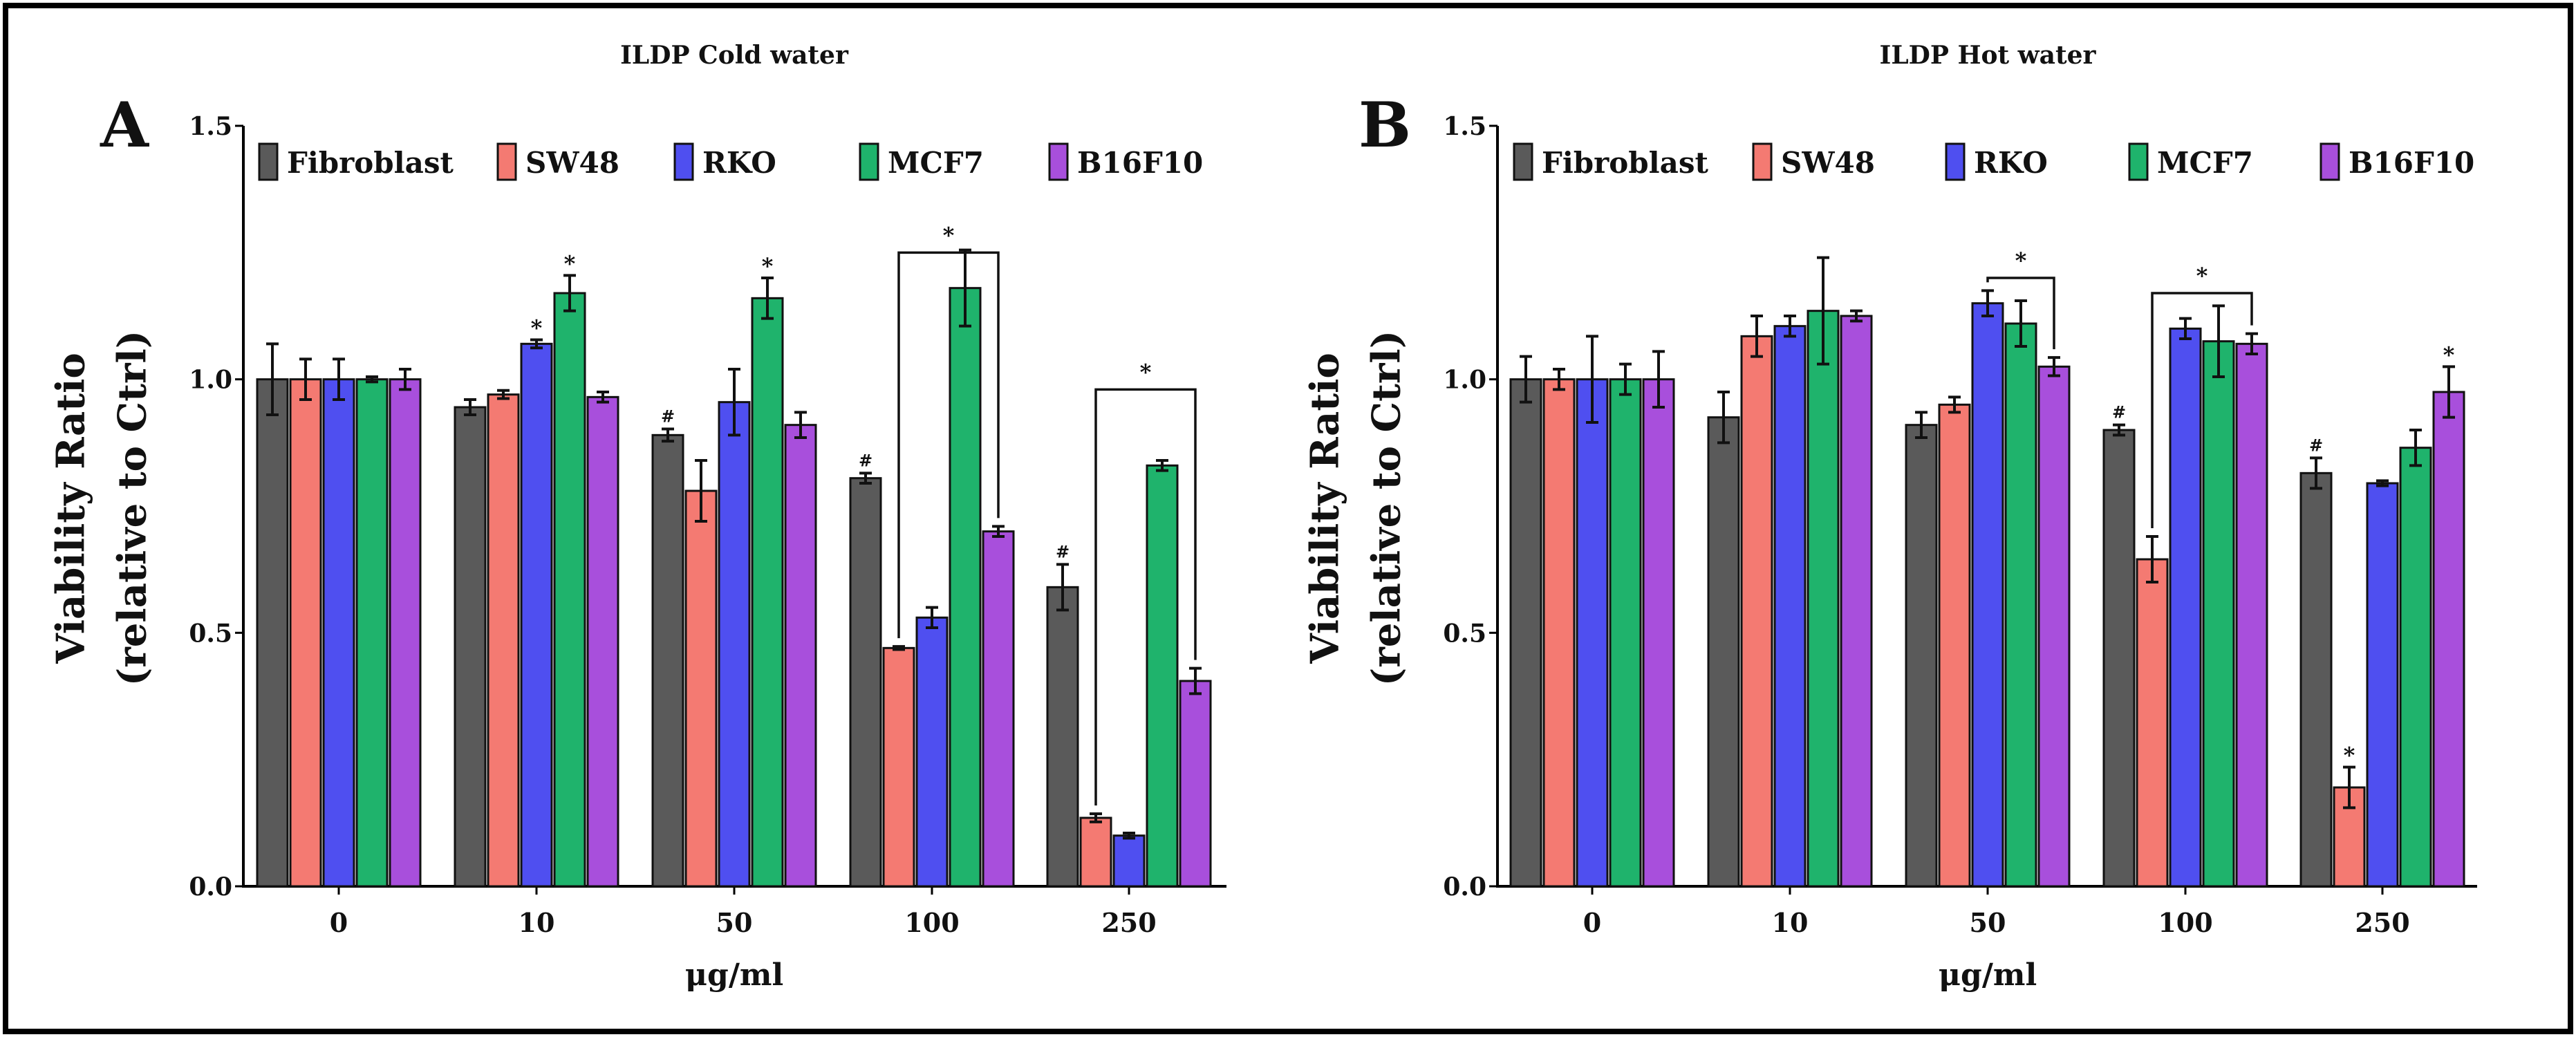 The image size is (2576, 1037). Describe the element at coordinates (124, 125) in the screenshot. I see `panel-letter: A` at that location.